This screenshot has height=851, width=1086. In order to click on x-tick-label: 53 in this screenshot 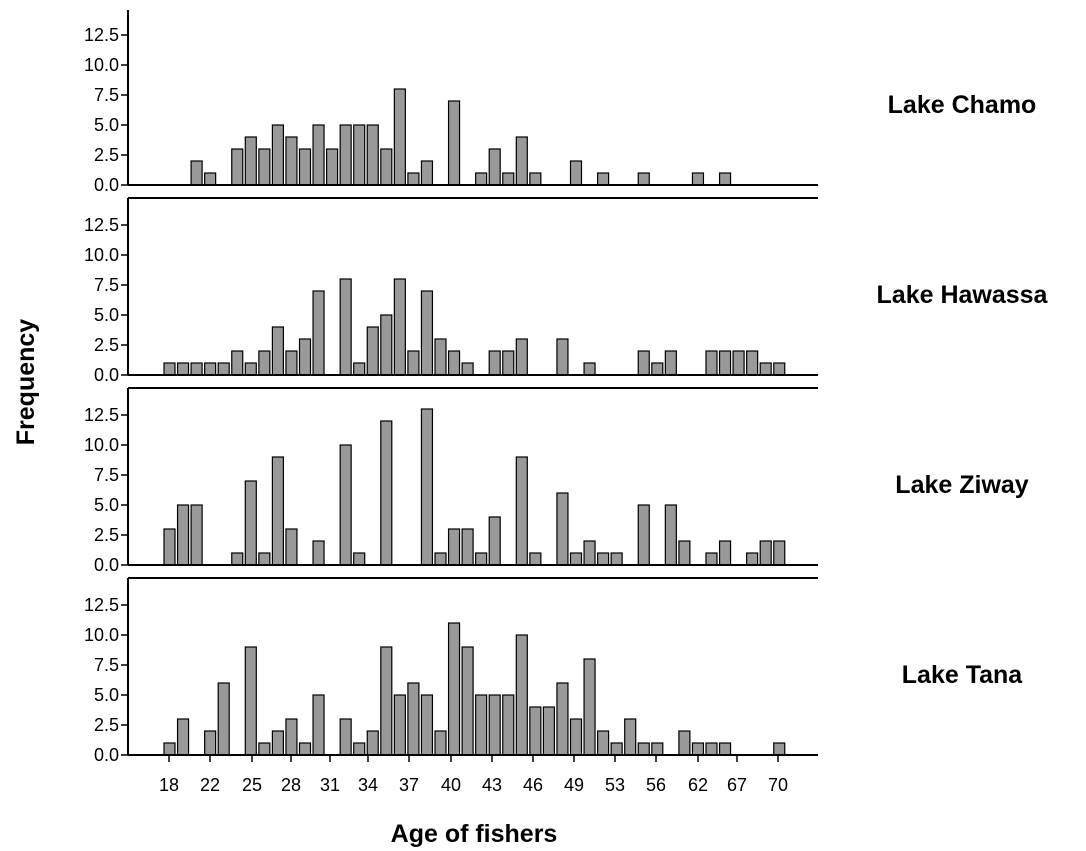, I will do `click(615, 785)`.